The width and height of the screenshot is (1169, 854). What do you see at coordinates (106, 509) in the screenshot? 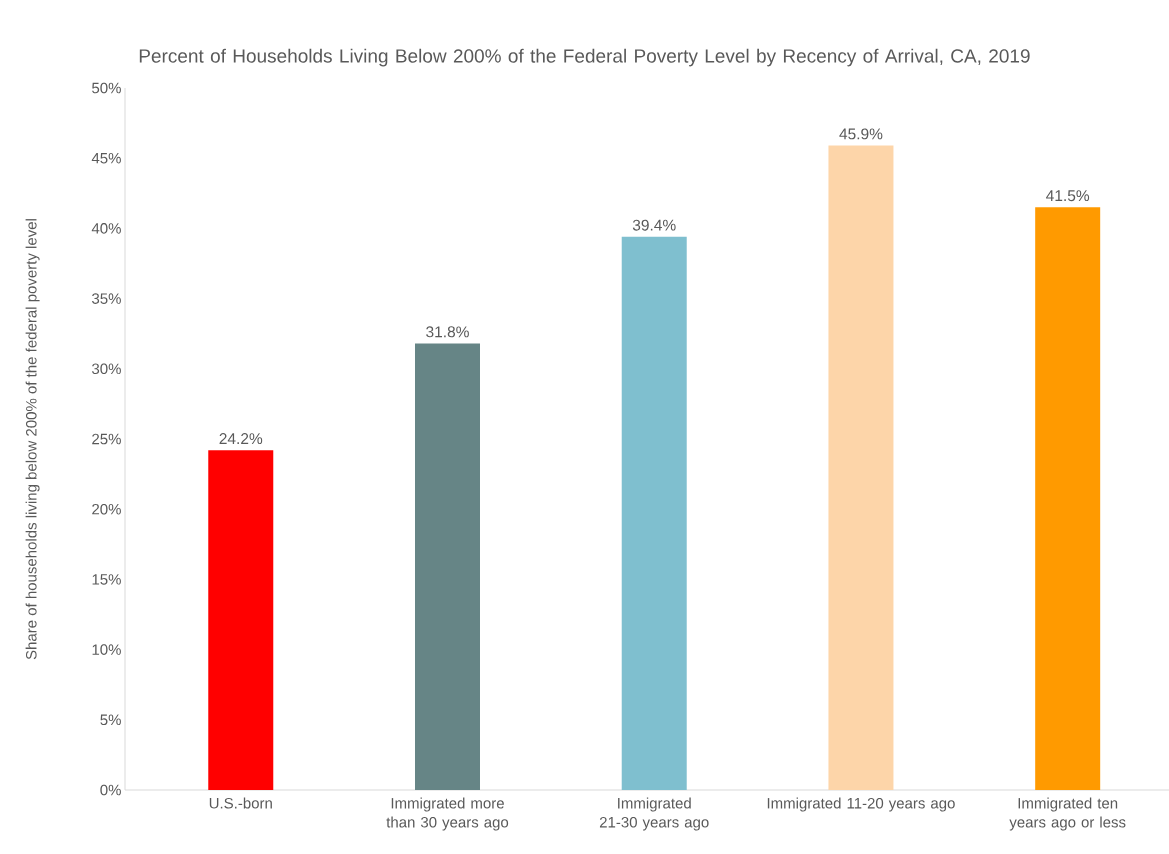
I see `y-tick-label: 20%` at bounding box center [106, 509].